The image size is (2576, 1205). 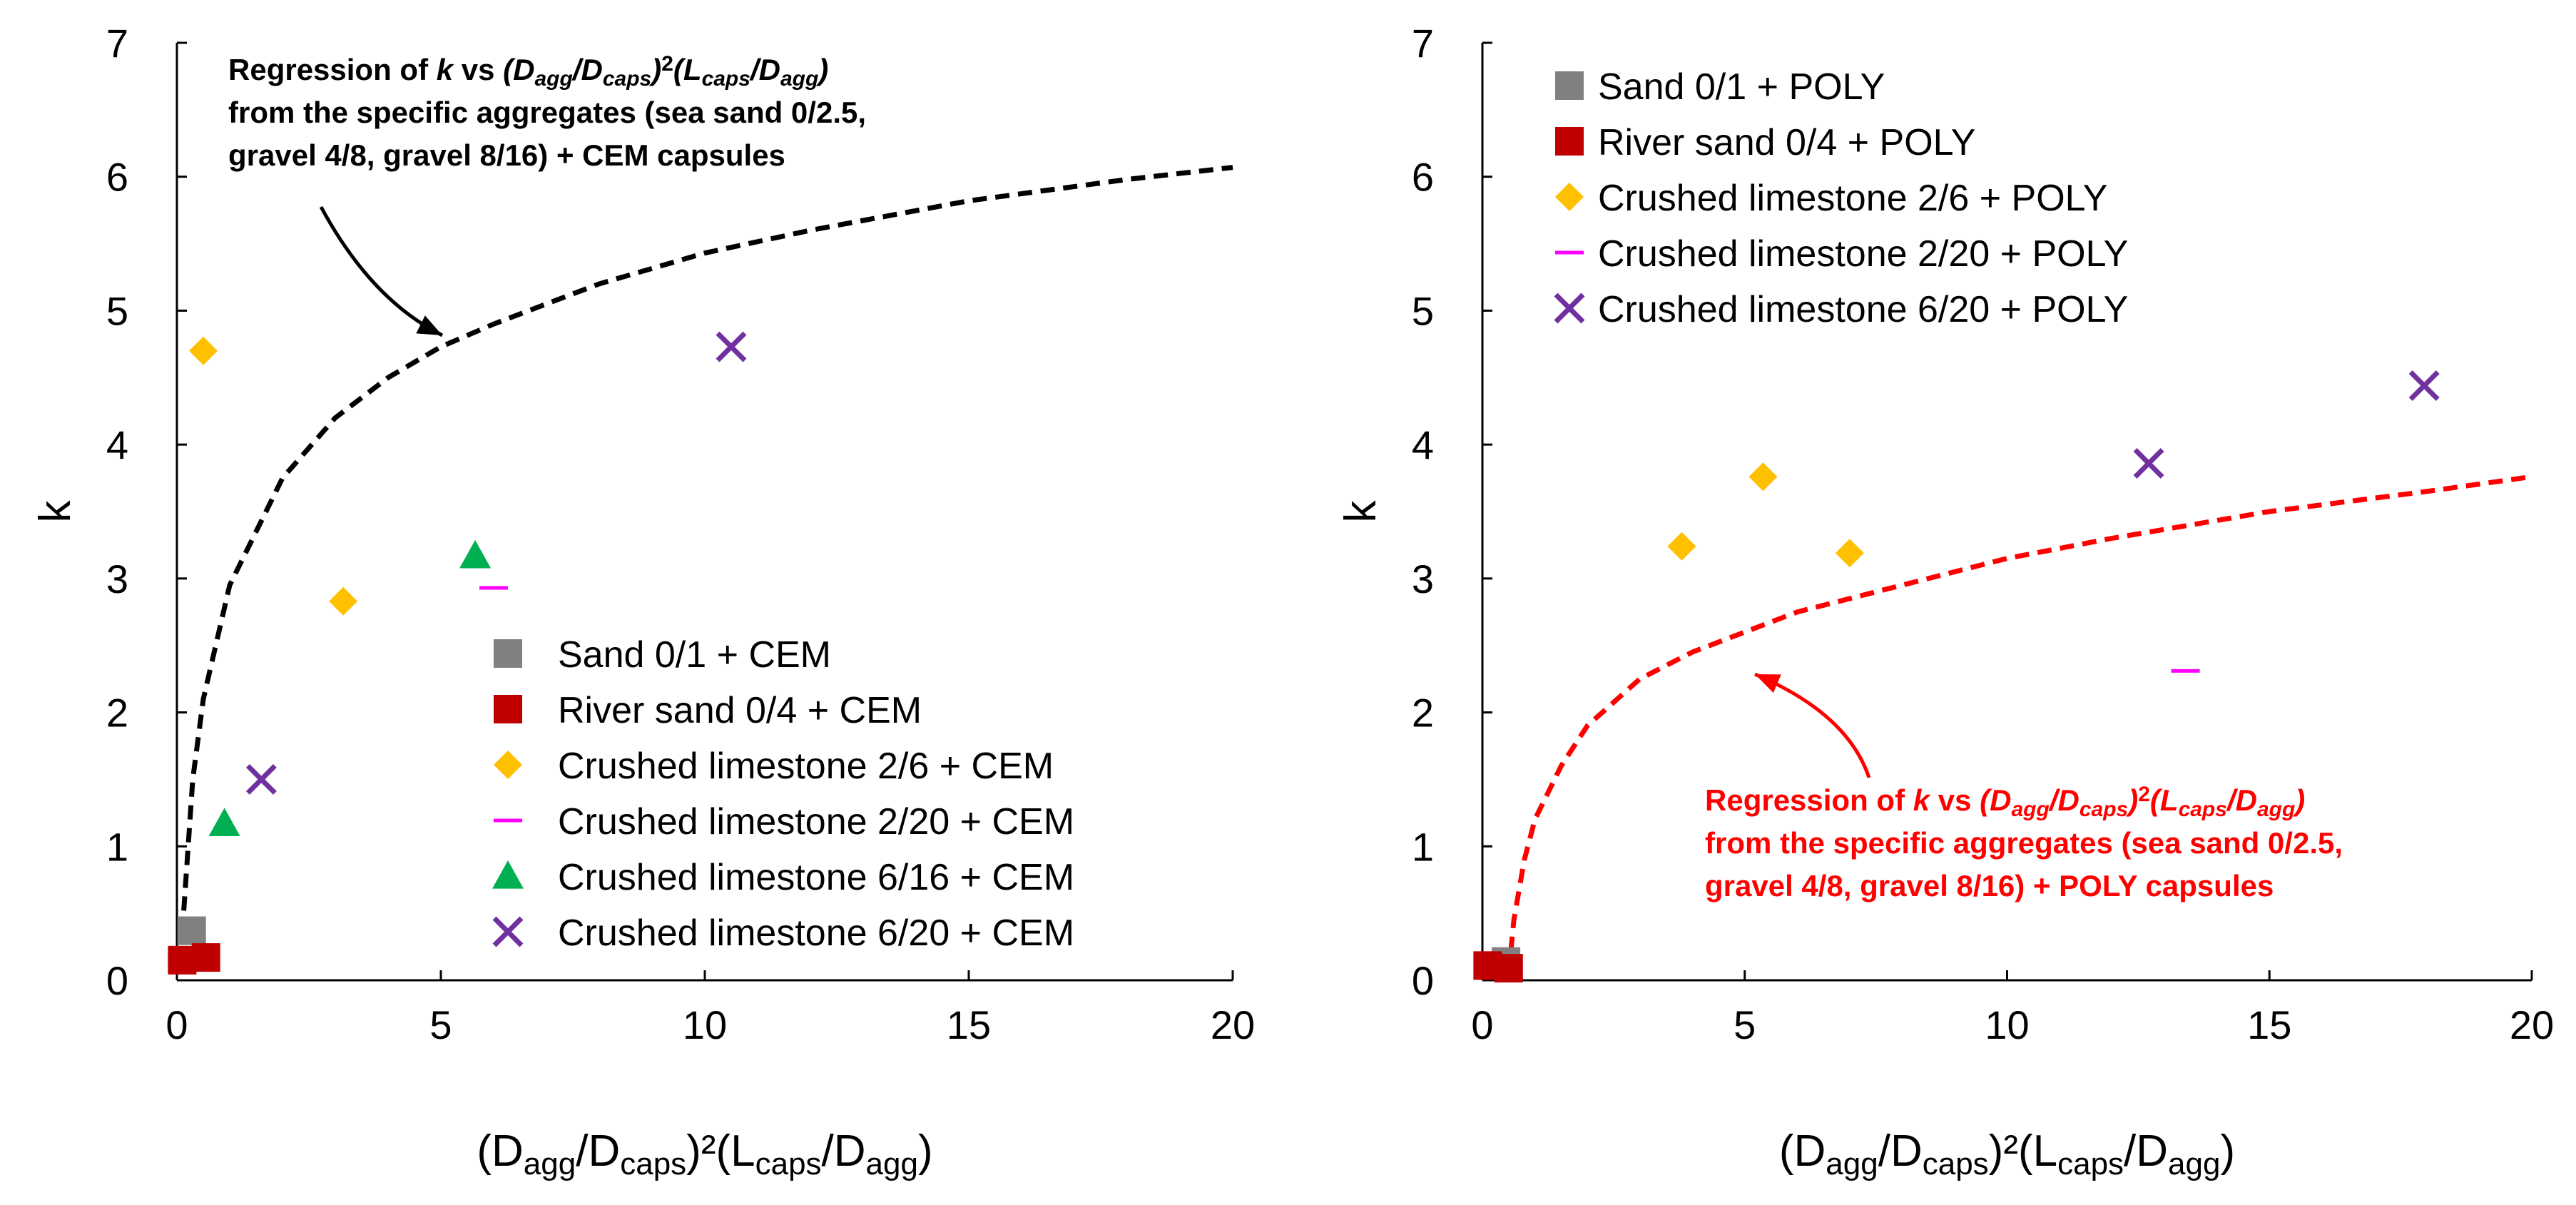 What do you see at coordinates (816, 822) in the screenshot?
I see `legend-label-4: Crushed limestone 2/20 + CEM` at bounding box center [816, 822].